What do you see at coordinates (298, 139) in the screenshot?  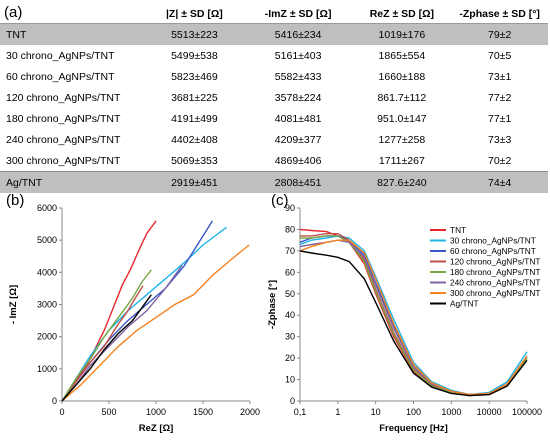 I see `table-cell: 4209±377` at bounding box center [298, 139].